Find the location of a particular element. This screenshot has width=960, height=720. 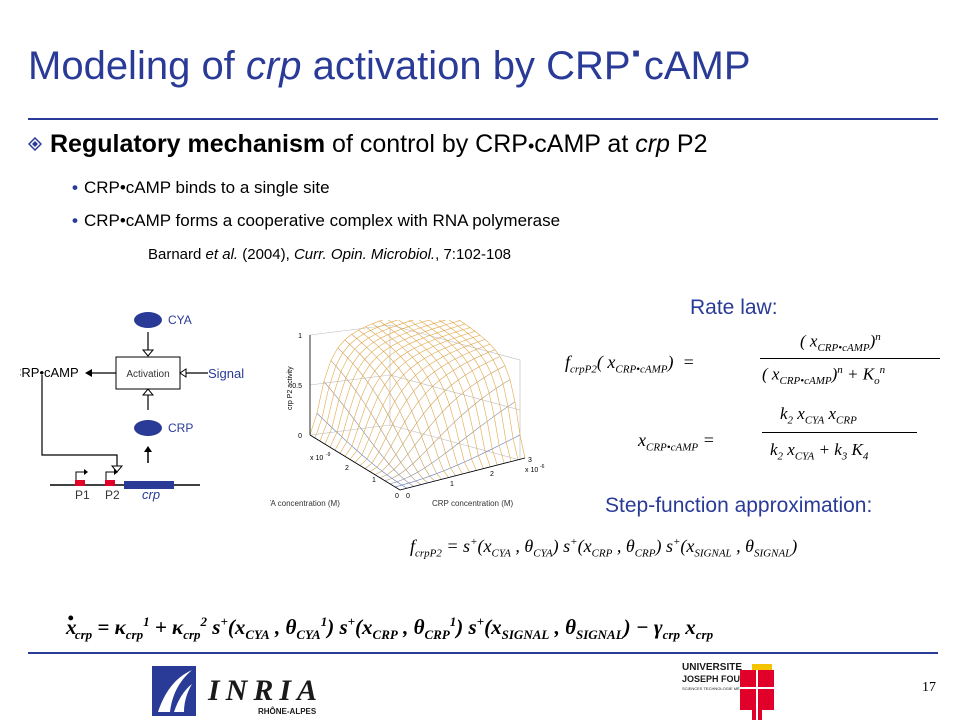

svg-text: JOSEPH FOURIER is located at coordinates (722, 679).